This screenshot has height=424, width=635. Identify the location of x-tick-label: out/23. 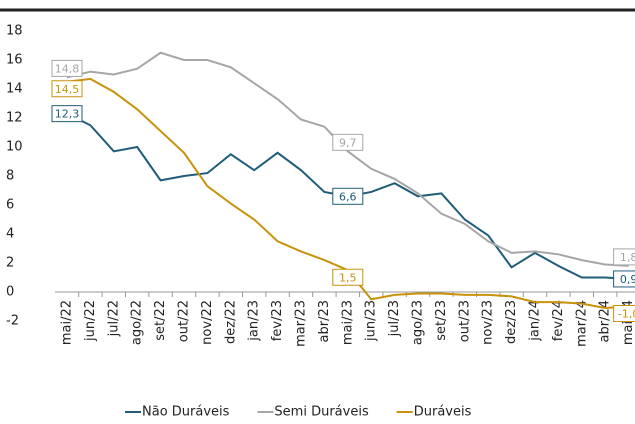
(464, 321).